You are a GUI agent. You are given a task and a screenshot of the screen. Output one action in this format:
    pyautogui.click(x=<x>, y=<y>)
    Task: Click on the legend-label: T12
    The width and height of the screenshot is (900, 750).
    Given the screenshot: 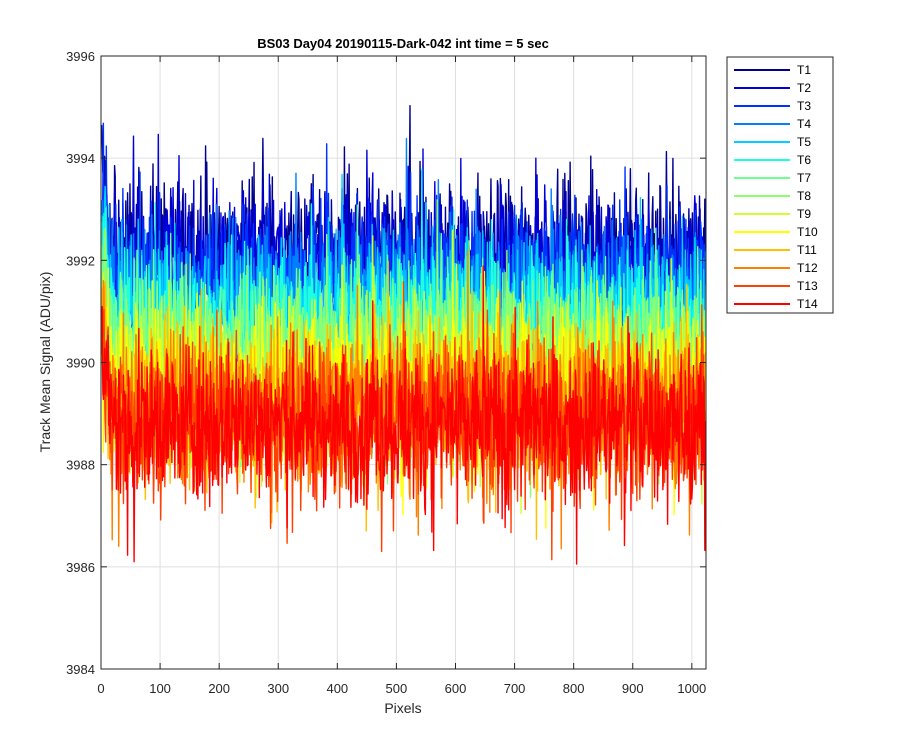 What is the action you would take?
    pyautogui.click(x=807, y=268)
    